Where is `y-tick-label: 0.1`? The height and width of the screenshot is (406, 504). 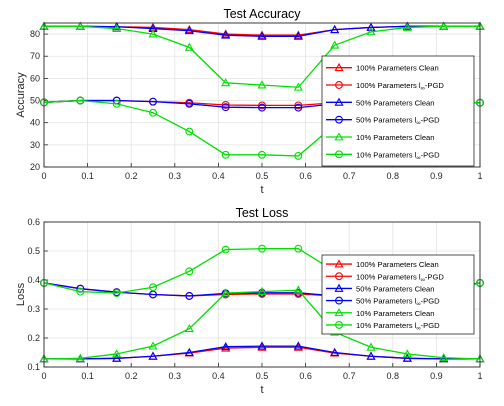
y-tick-label: 0.1 is located at coordinates (33, 367).